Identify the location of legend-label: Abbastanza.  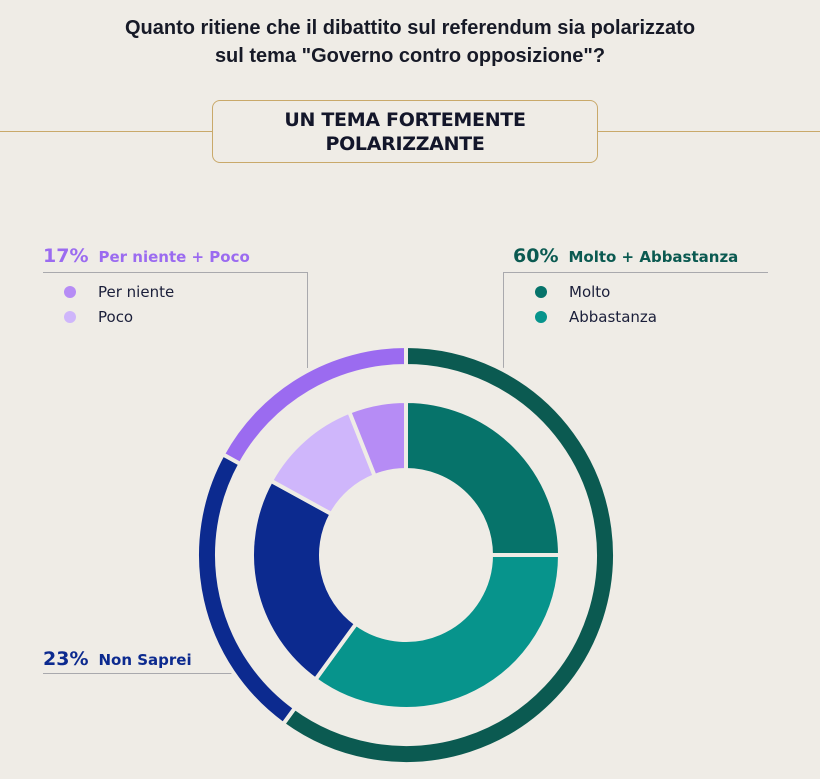
(613, 317).